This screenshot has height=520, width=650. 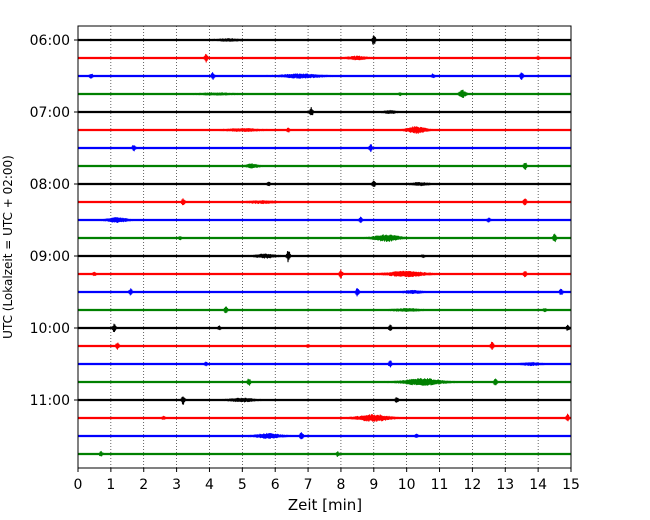 I want to click on y-tick-label: 06:00, so click(x=50, y=41).